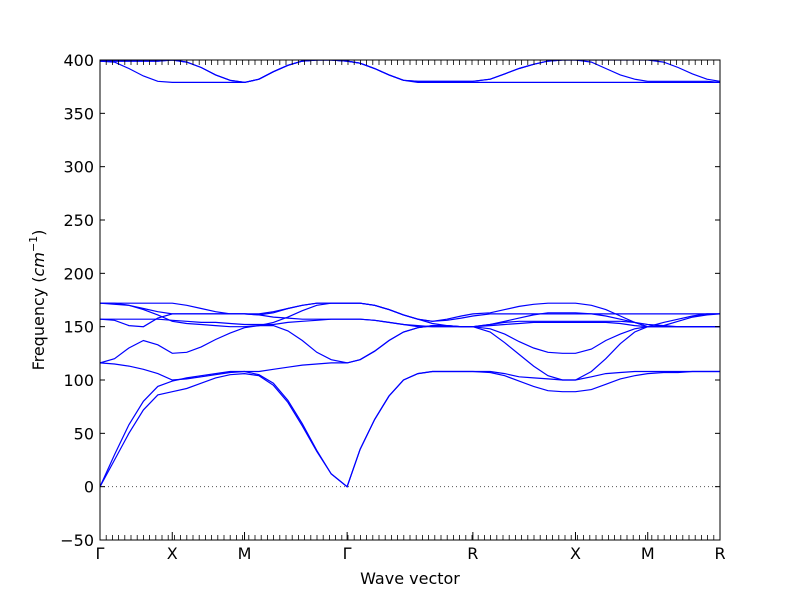  I want to click on y-tick-label: 400, so click(78, 60).